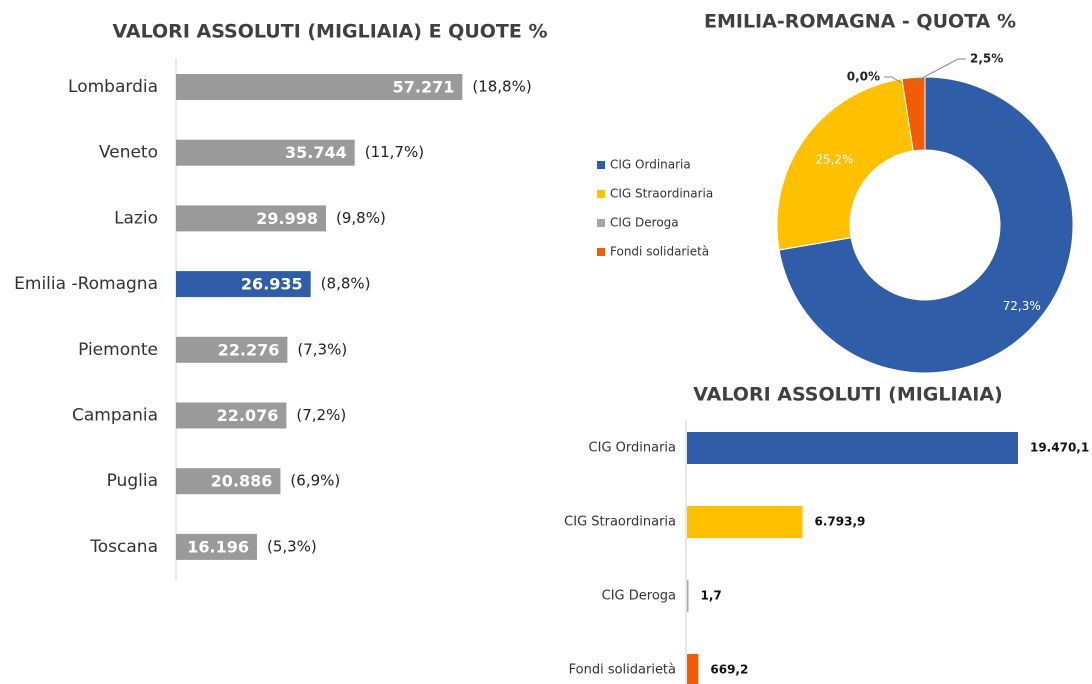 Image resolution: width=1092 pixels, height=684 pixels. I want to click on value-label: 22.076, so click(248, 415).